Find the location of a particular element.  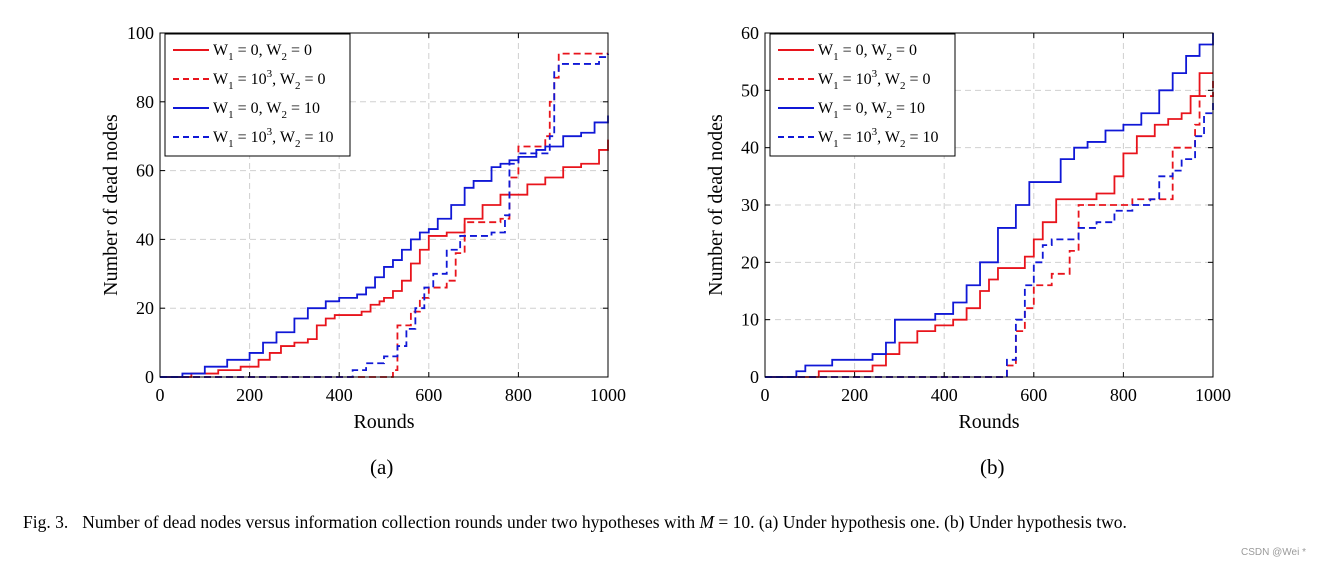

caption-math-rest: = 10 is located at coordinates (732, 522).